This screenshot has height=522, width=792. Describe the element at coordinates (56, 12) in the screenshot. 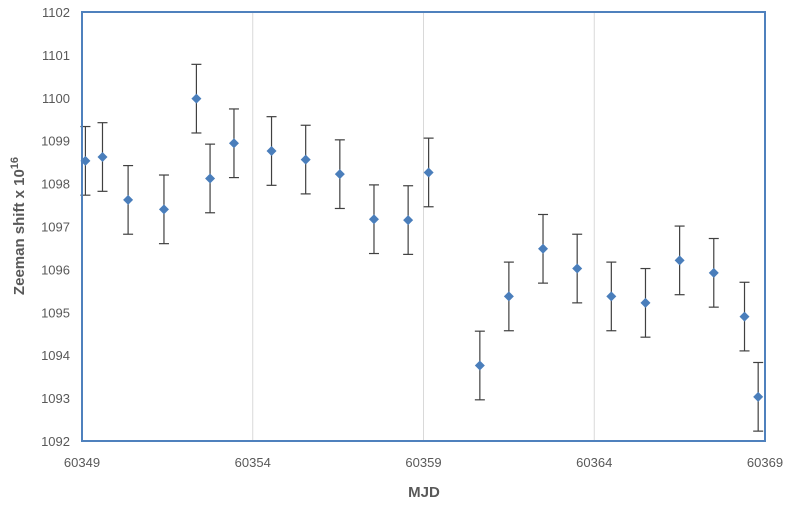

I see `y-tick-label: 1102` at that location.